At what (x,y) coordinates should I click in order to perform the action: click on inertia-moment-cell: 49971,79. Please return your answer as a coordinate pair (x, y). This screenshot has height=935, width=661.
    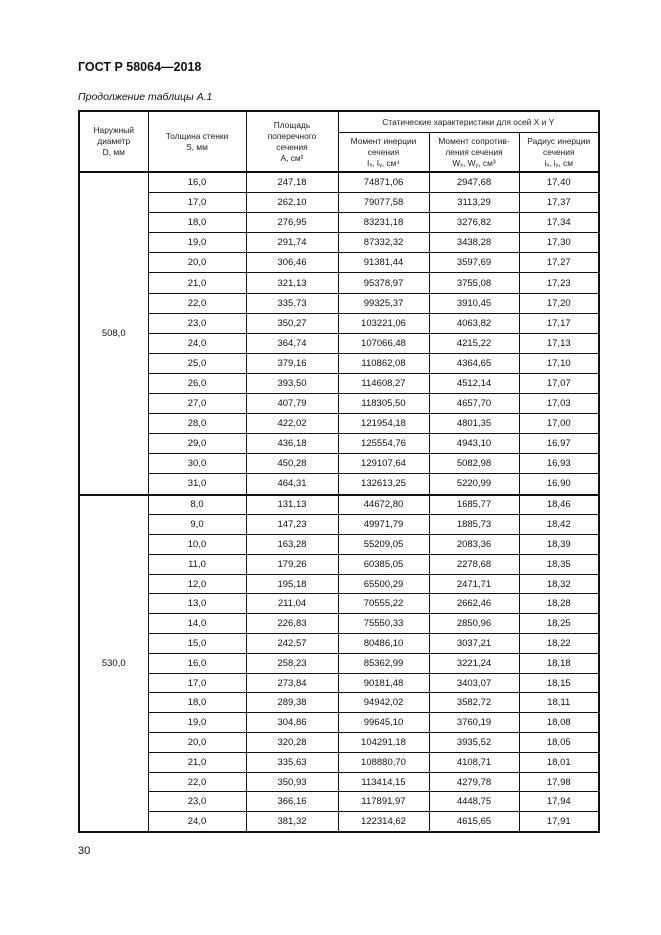
    Looking at the image, I should click on (383, 525).